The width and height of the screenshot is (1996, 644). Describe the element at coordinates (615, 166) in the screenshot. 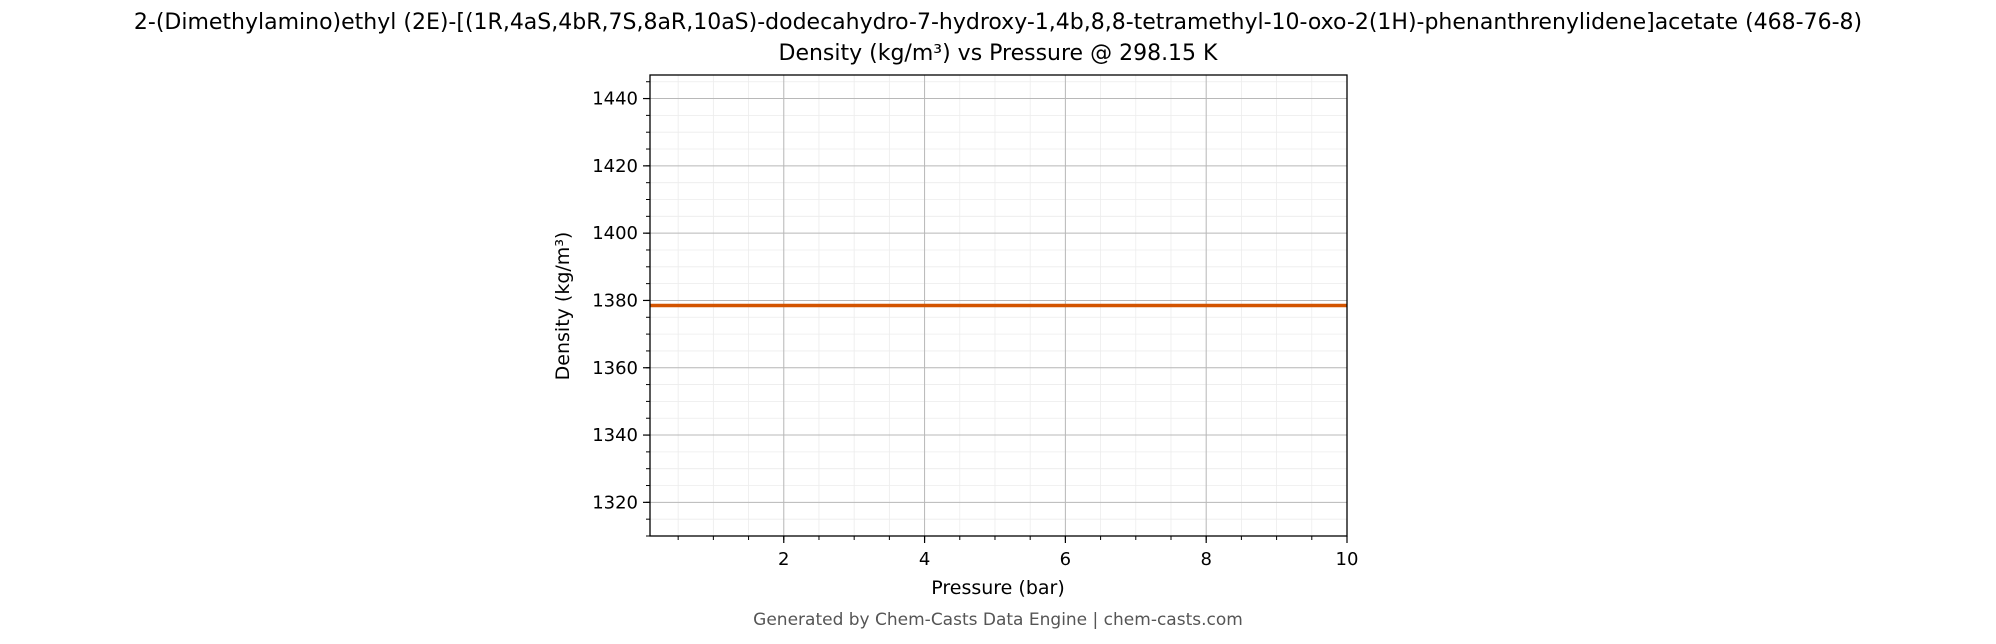

I see `y-tick-label: 1420` at that location.